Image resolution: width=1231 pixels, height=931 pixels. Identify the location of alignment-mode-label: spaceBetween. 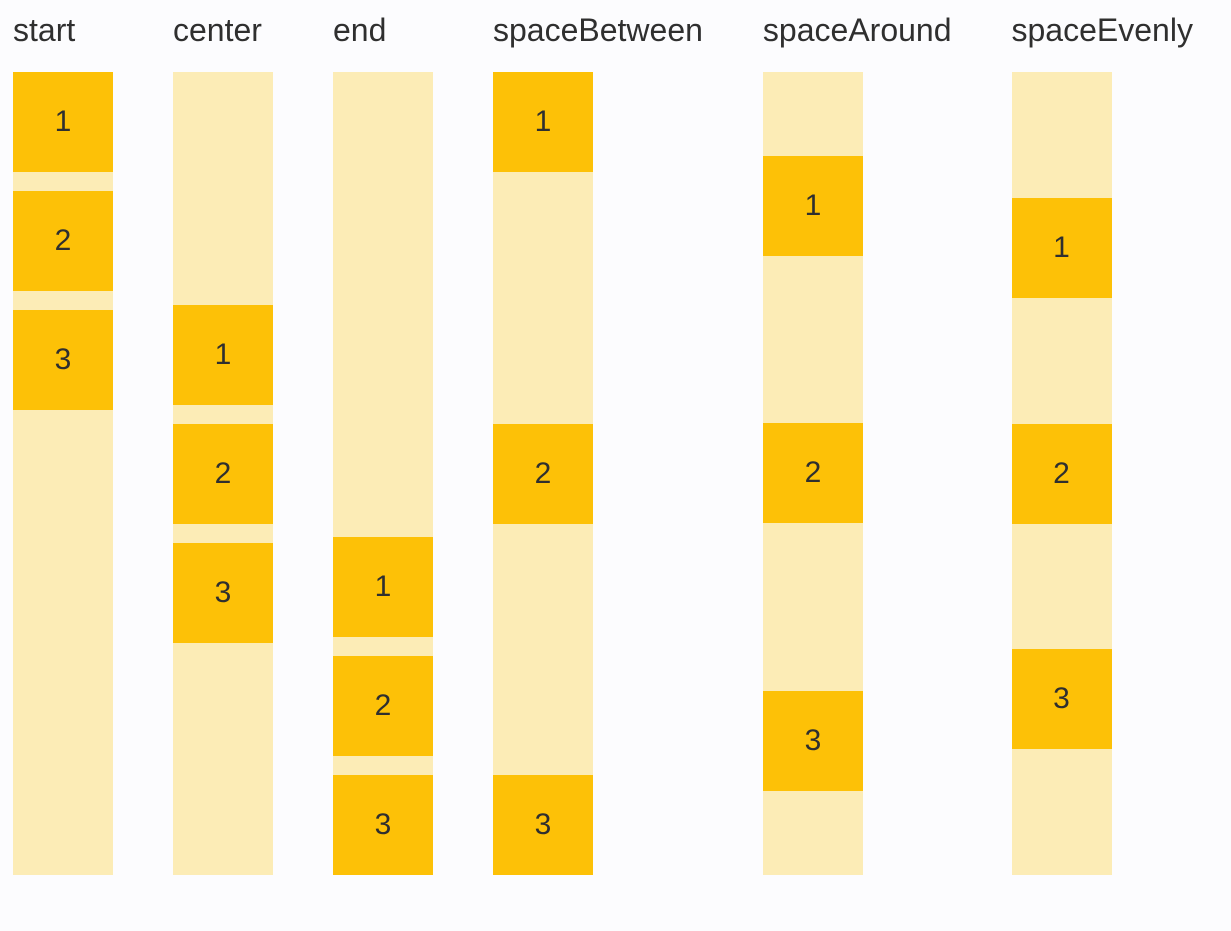
(598, 30).